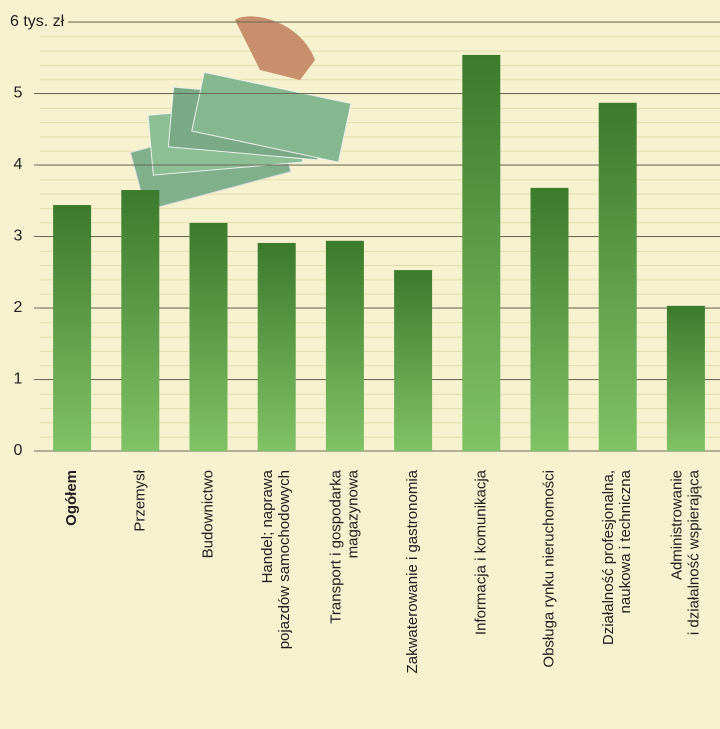  I want to click on x-tick-label: Zakwaterowanie i gastronomia, so click(412, 571).